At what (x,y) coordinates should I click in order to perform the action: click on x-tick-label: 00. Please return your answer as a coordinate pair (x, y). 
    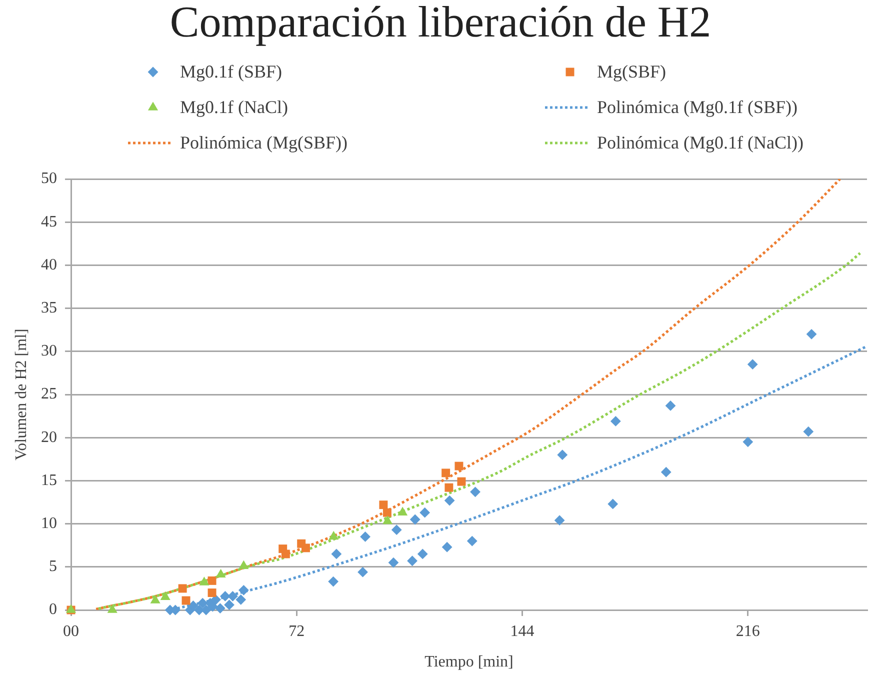
    Looking at the image, I should click on (71, 631).